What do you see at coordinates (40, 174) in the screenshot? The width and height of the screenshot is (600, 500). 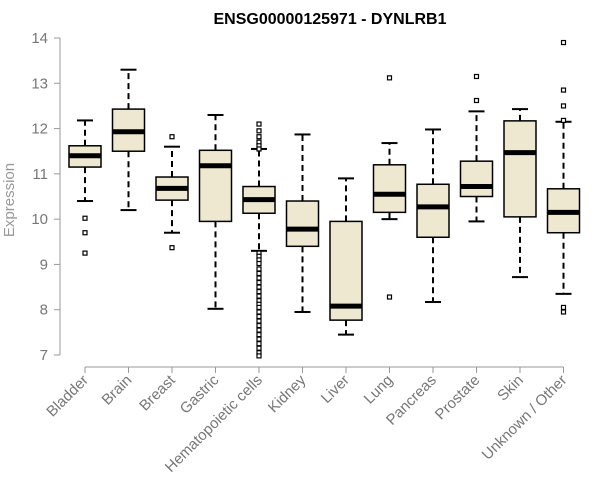 I see `y-tick-label: 11` at bounding box center [40, 174].